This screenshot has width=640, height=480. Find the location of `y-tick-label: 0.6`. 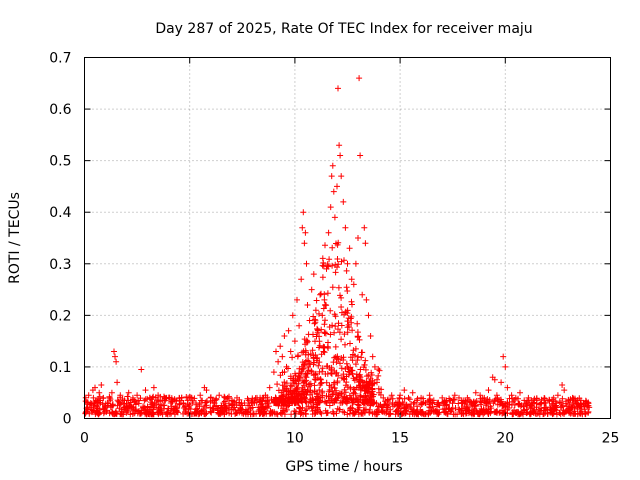

y-tick-label: 0.6 is located at coordinates (60, 110).